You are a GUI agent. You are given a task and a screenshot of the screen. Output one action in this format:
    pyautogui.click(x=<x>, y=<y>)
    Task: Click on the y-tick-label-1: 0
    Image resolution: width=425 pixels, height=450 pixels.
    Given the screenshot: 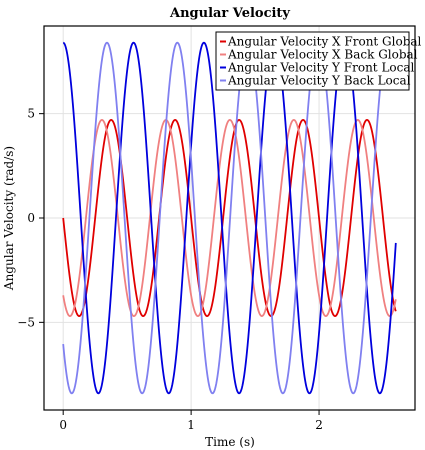 What is the action you would take?
    pyautogui.click(x=31, y=218)
    